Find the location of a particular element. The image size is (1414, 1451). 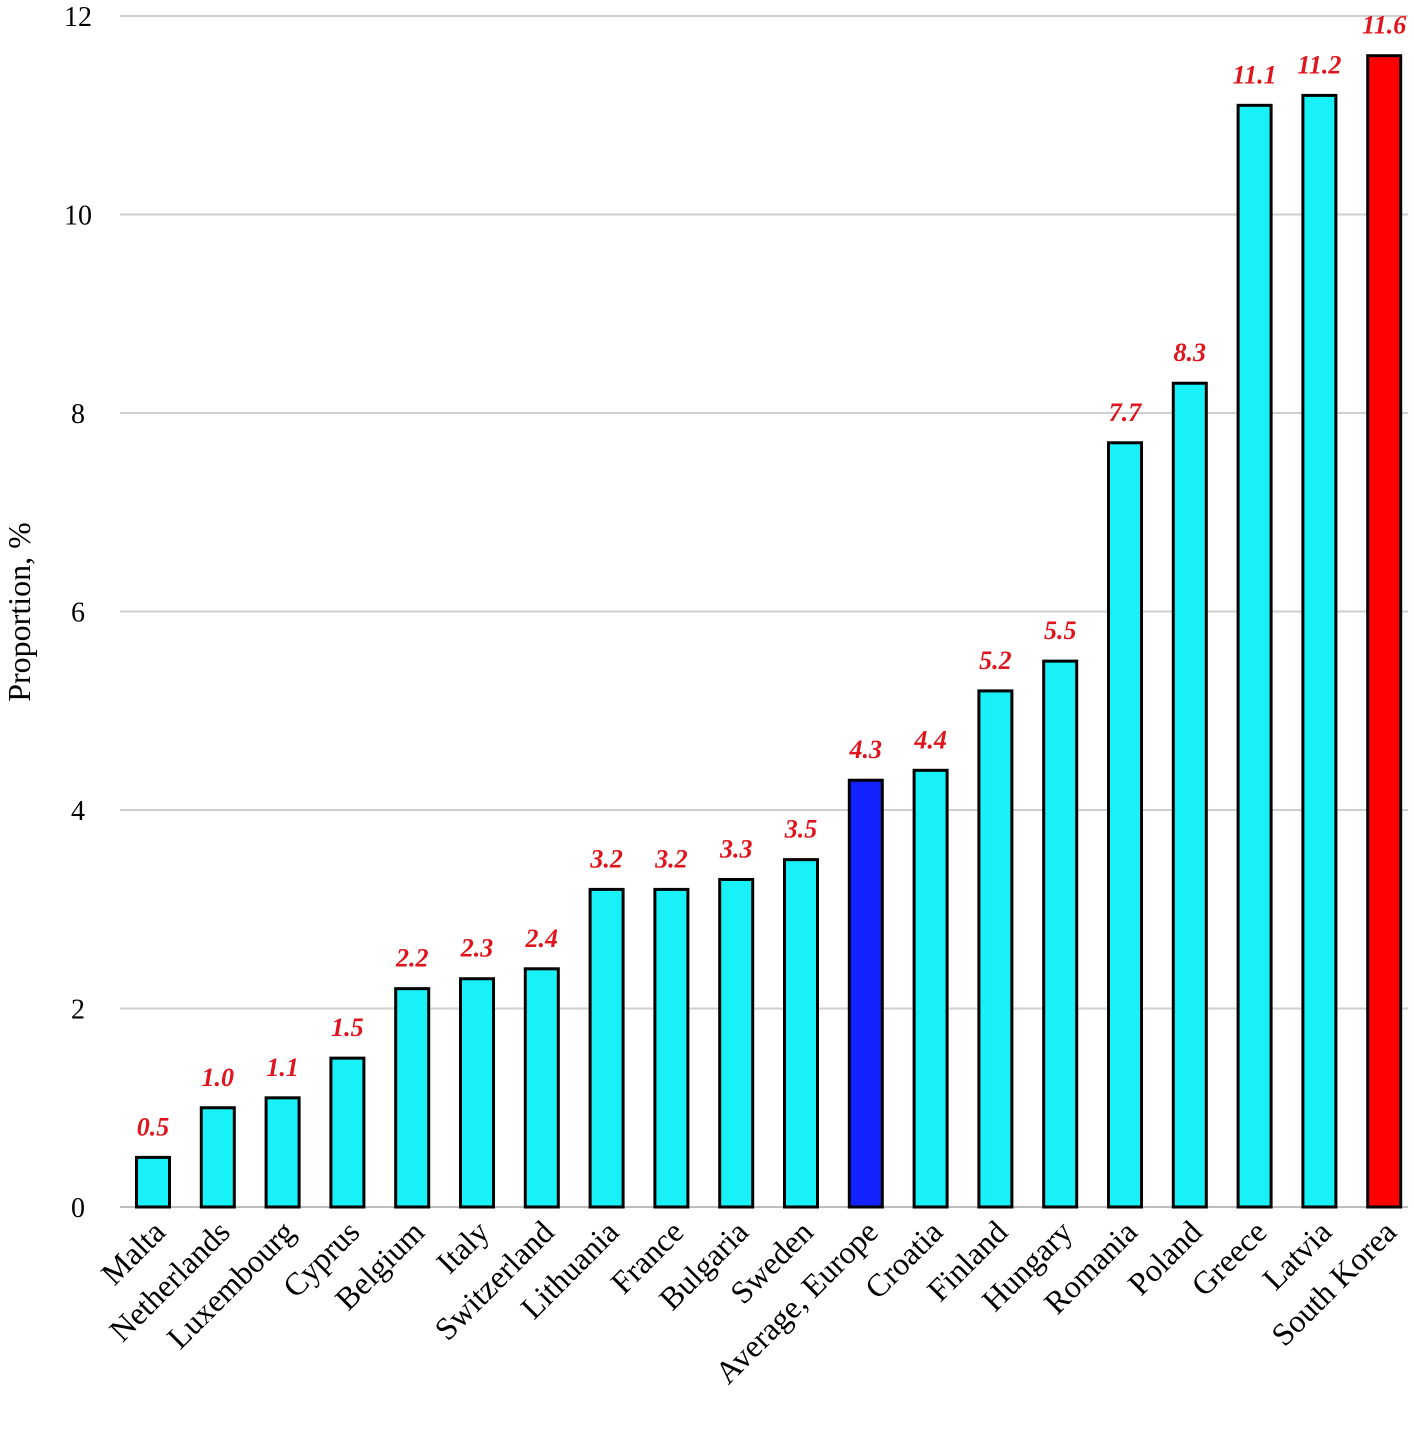

data-label: 11.6 is located at coordinates (1384, 25).